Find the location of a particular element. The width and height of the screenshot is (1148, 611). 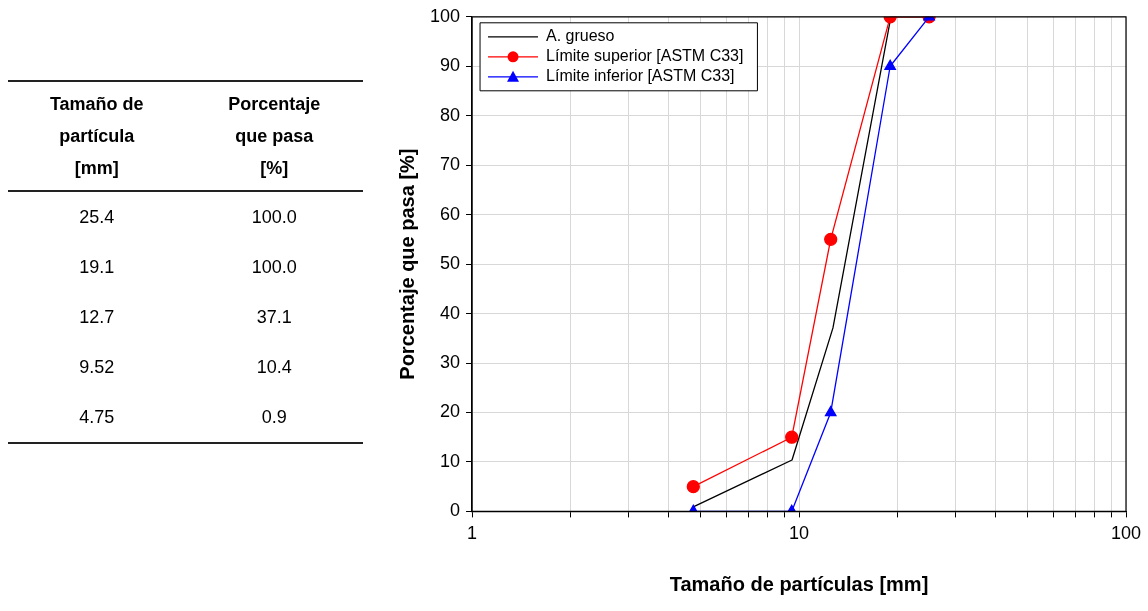

y-tick-label: 100 is located at coordinates (445, 15).